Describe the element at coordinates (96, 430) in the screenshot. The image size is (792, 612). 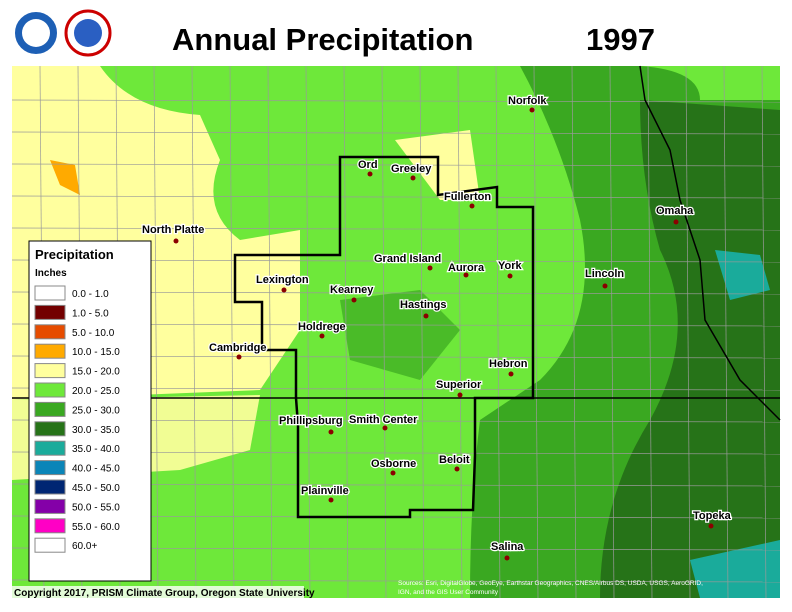
I see `legend-label: 30.0 - 35.0` at that location.